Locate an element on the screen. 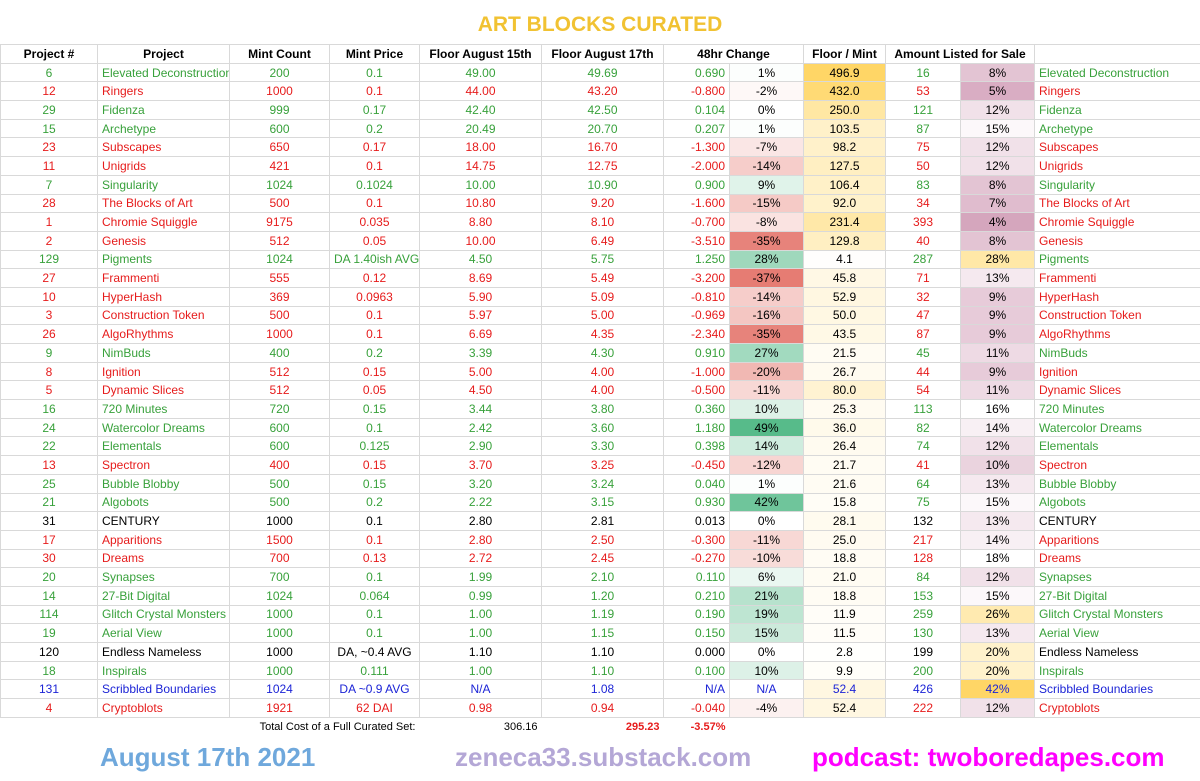 This screenshot has height=781, width=1200. cell-floor-aug17: 4.35 is located at coordinates (602, 334).